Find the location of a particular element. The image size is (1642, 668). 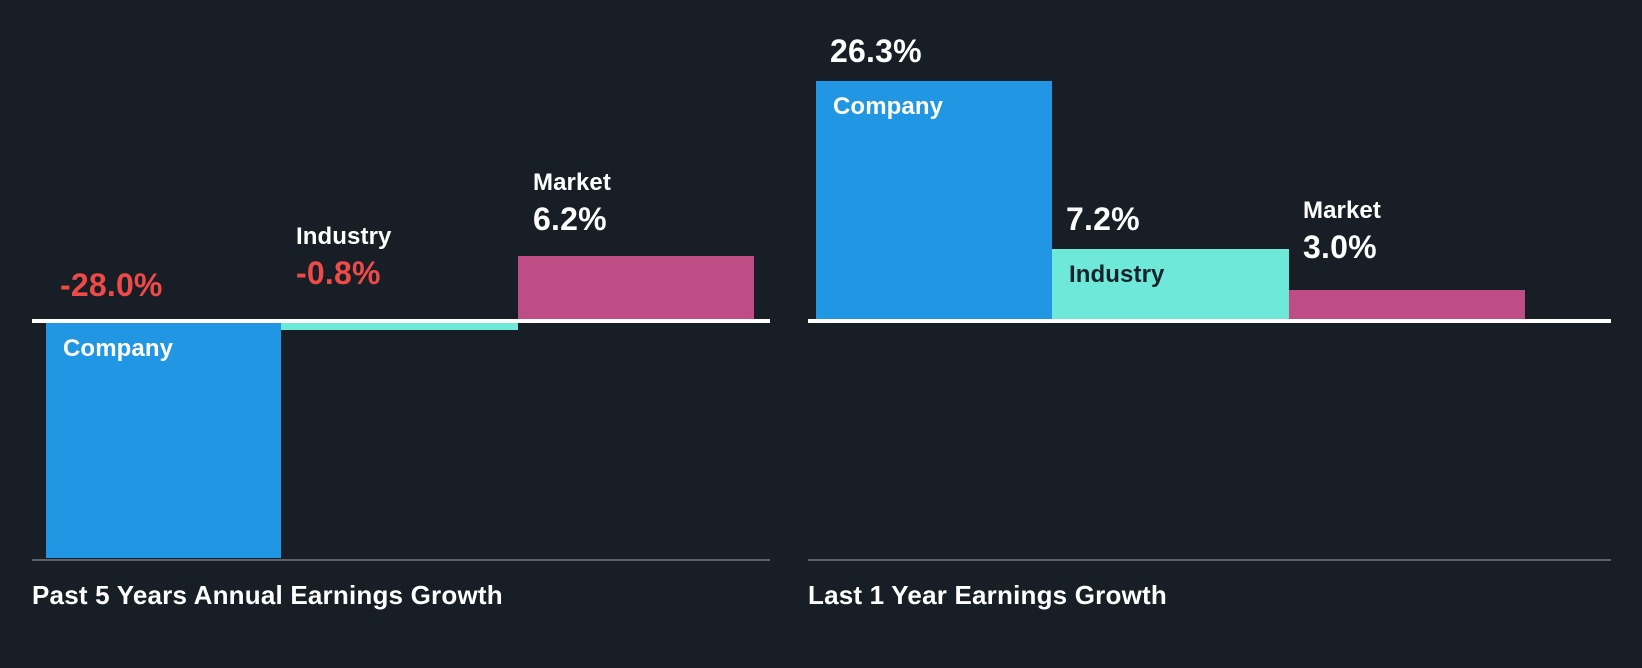

bar-value-industry-left: -0.8% is located at coordinates (338, 273).